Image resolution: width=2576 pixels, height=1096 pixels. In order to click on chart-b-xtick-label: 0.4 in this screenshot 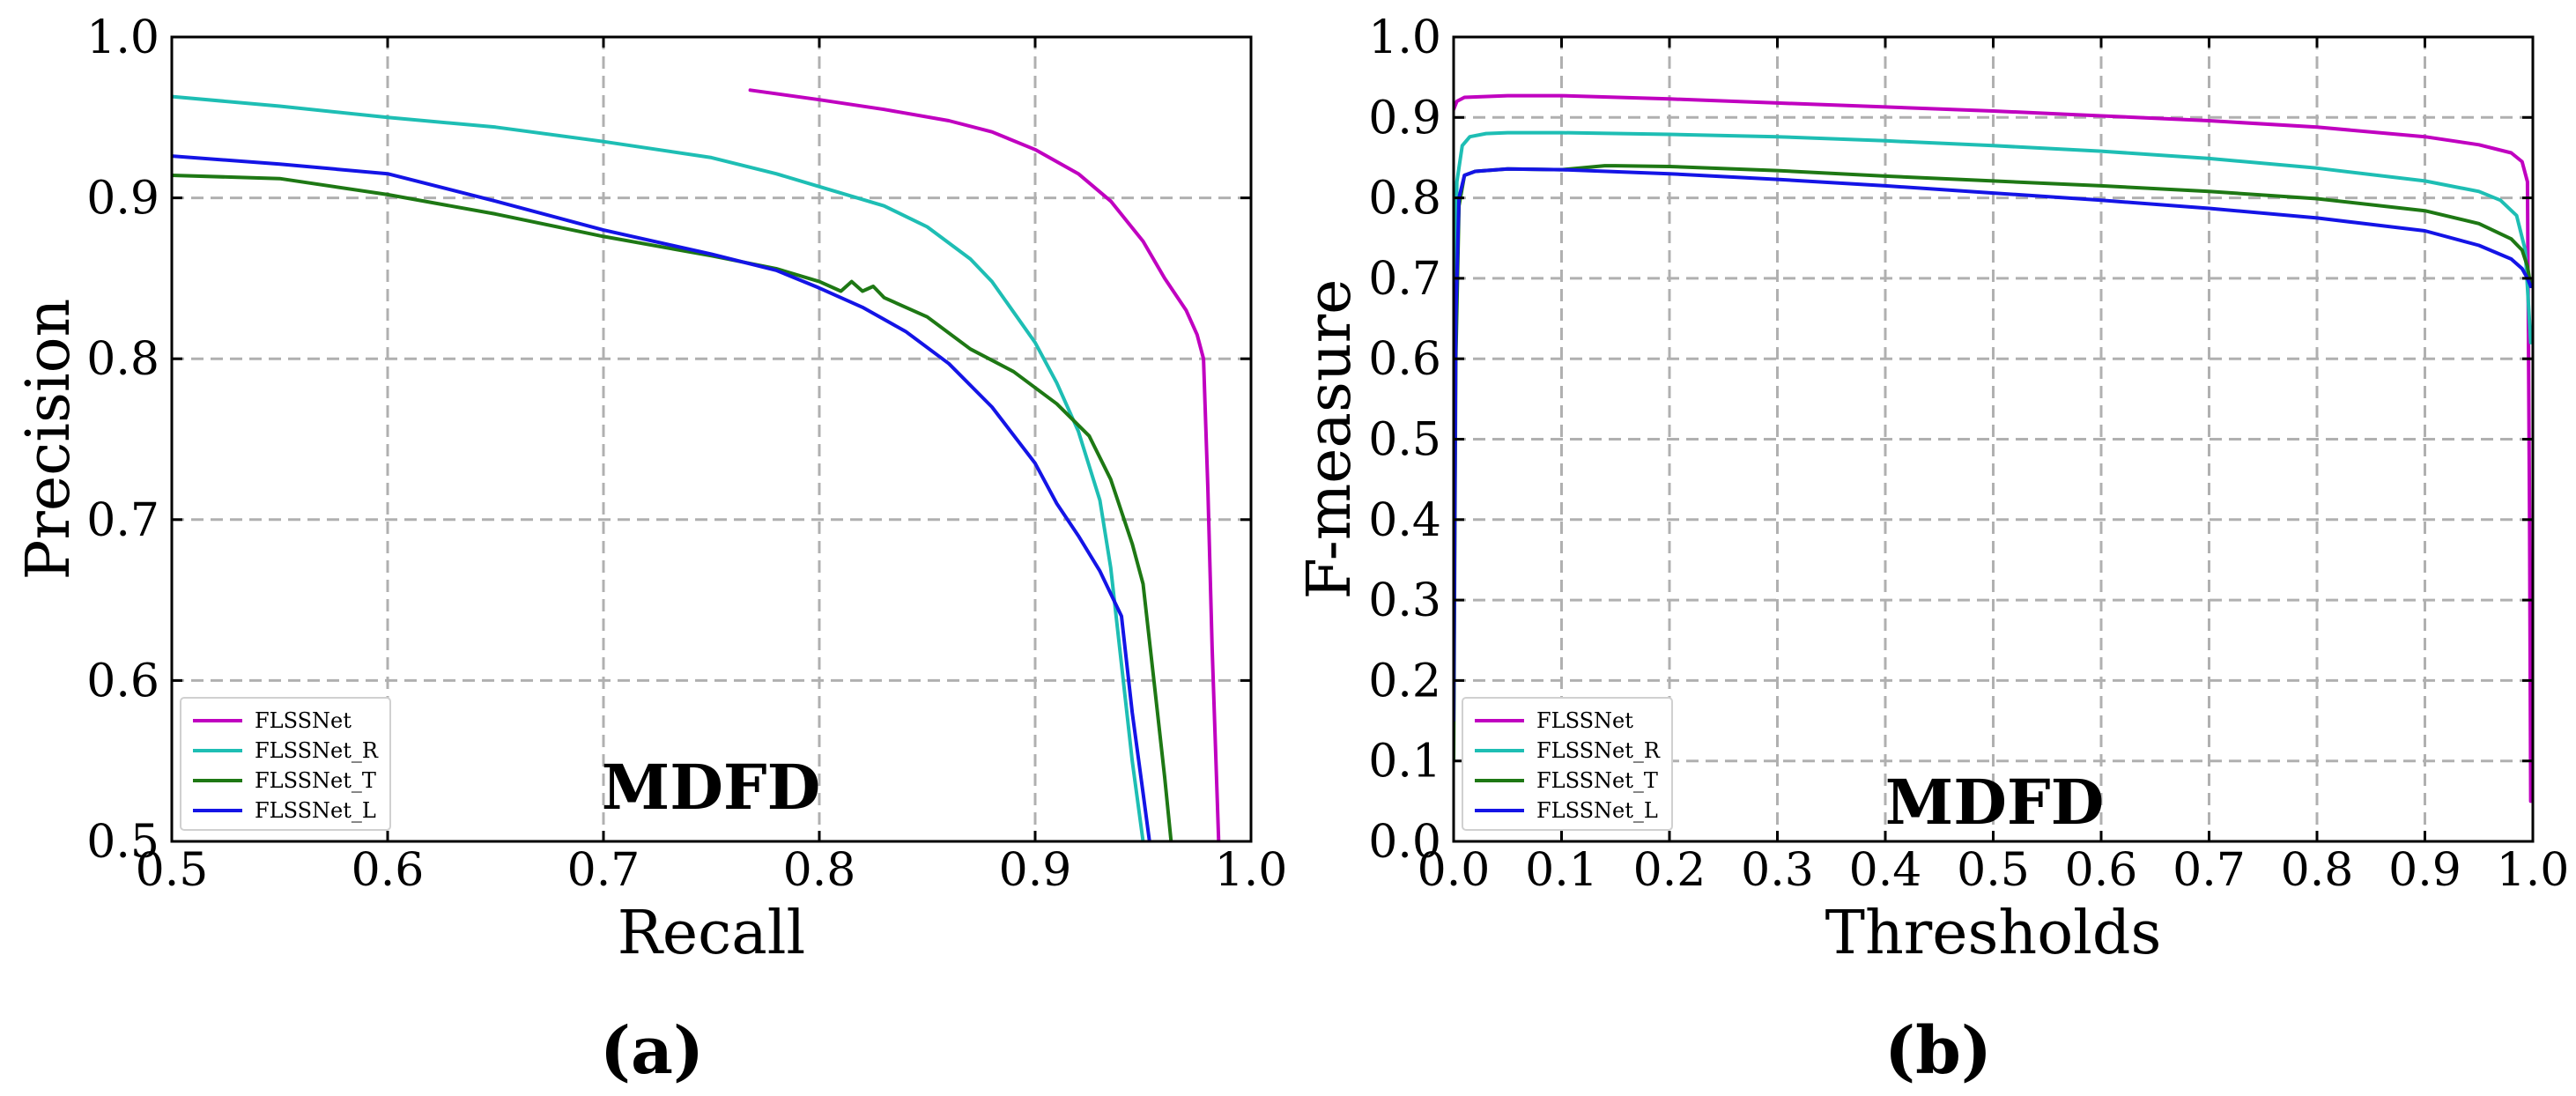, I will do `click(1886, 870)`.